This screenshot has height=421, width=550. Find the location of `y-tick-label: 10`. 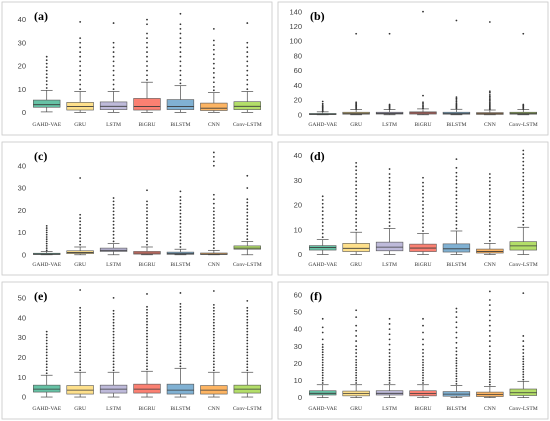

y-tick-label: 10 is located at coordinates (22, 89).